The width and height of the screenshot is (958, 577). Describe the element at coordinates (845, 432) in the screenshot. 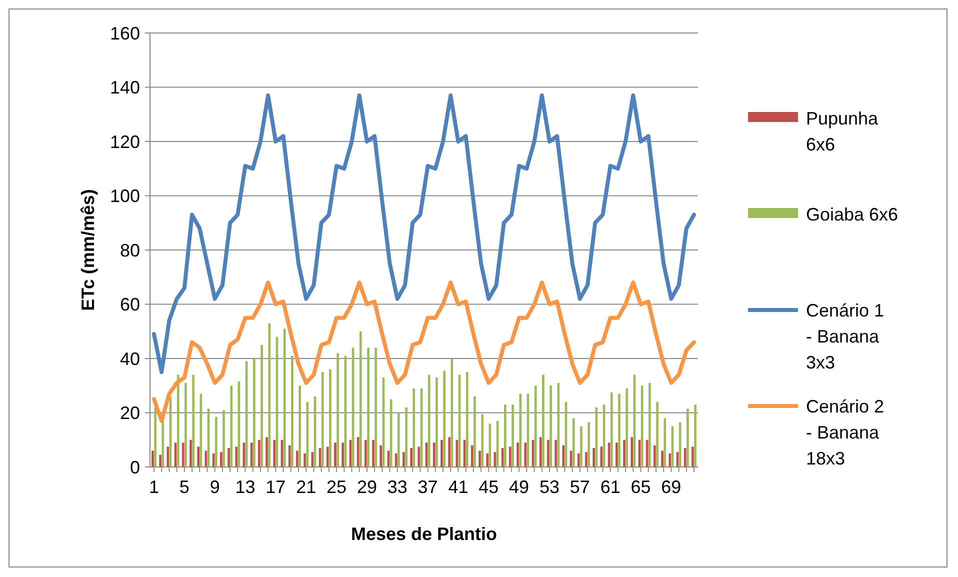

I see `legend-label: Cenário 2 - Banana 18x3` at that location.